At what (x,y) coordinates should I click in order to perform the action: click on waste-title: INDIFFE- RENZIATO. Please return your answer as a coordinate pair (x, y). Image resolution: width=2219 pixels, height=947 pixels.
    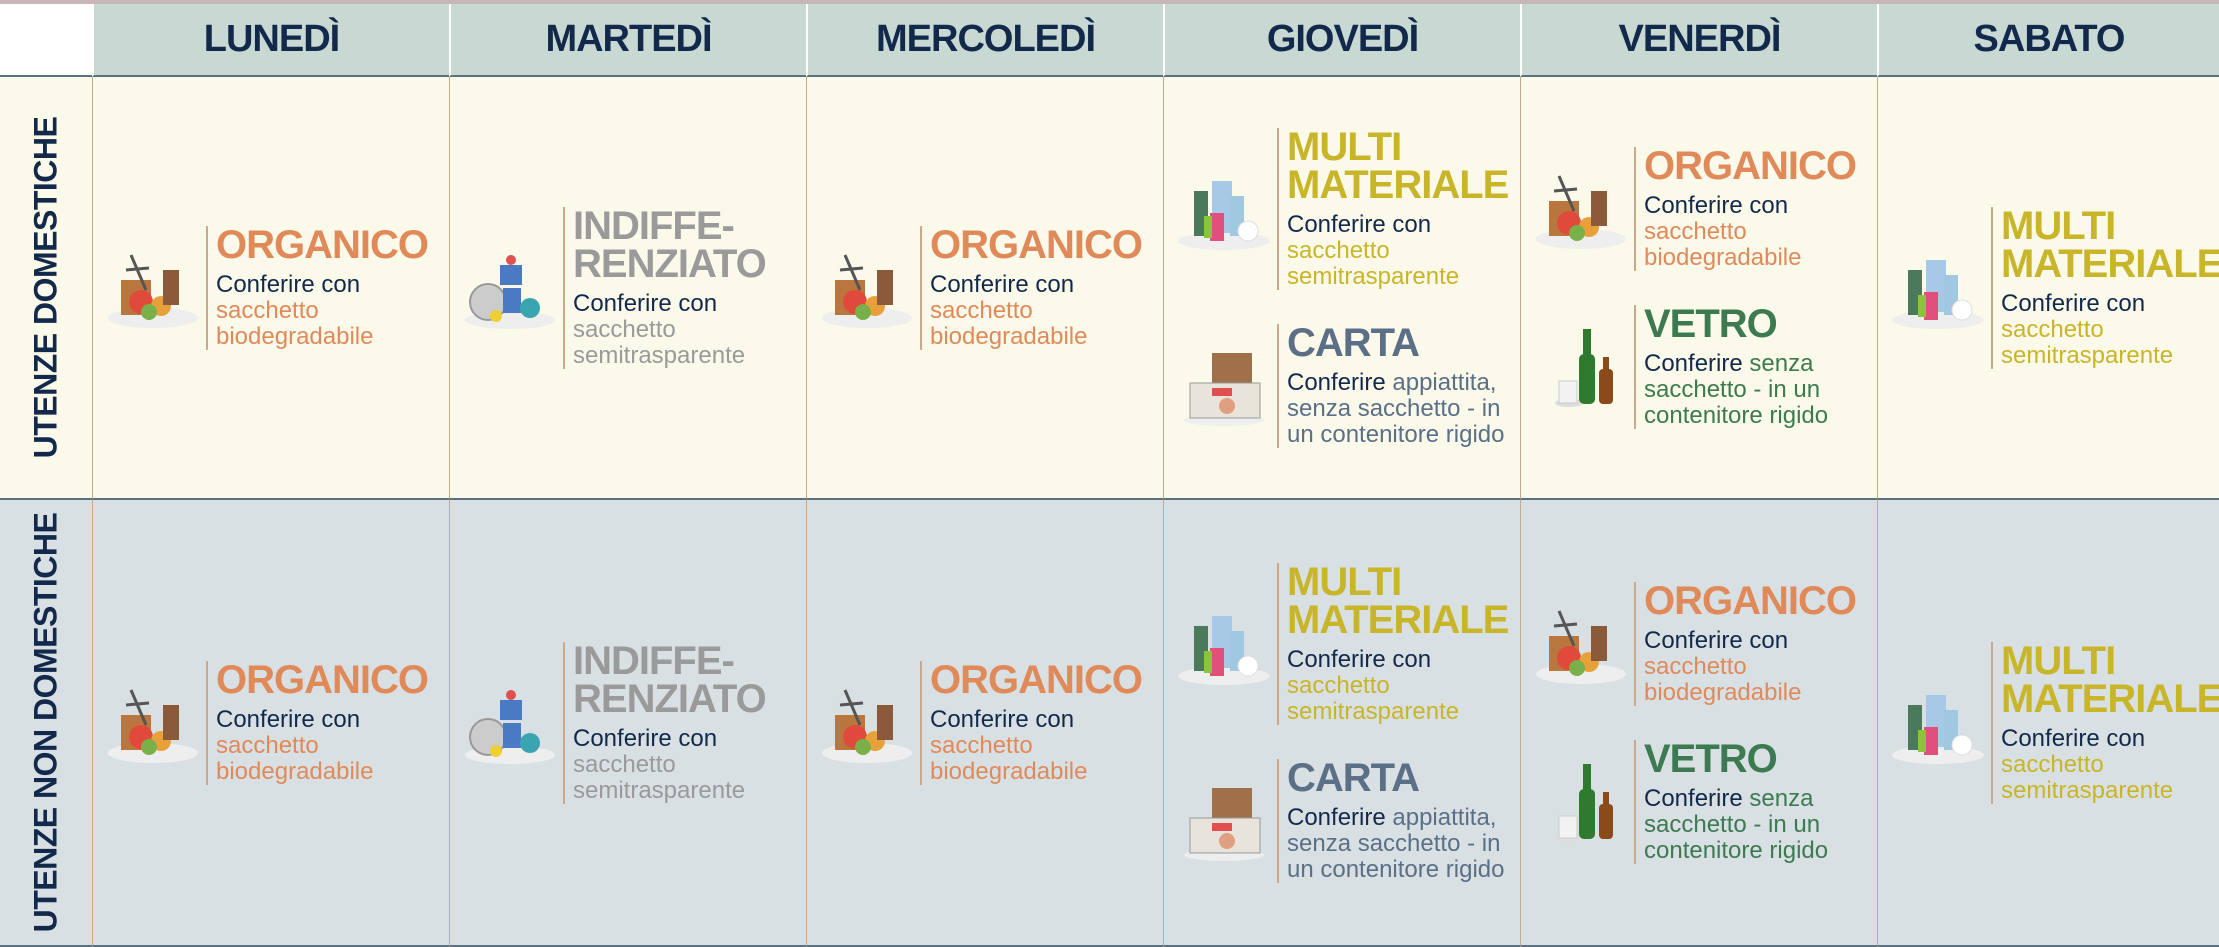
    Looking at the image, I should click on (685, 245).